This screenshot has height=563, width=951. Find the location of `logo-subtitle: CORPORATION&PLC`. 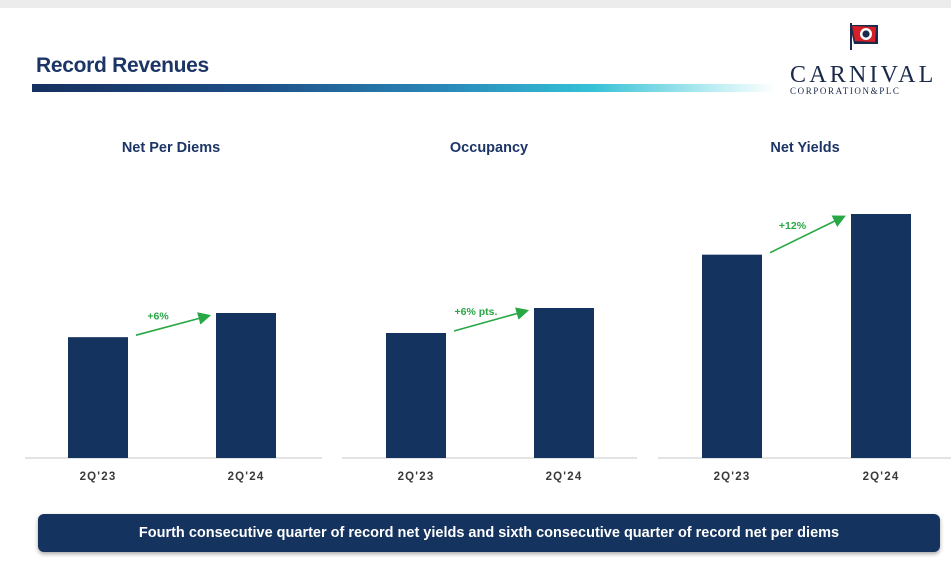

logo-subtitle: CORPORATION&PLC is located at coordinates (845, 91).